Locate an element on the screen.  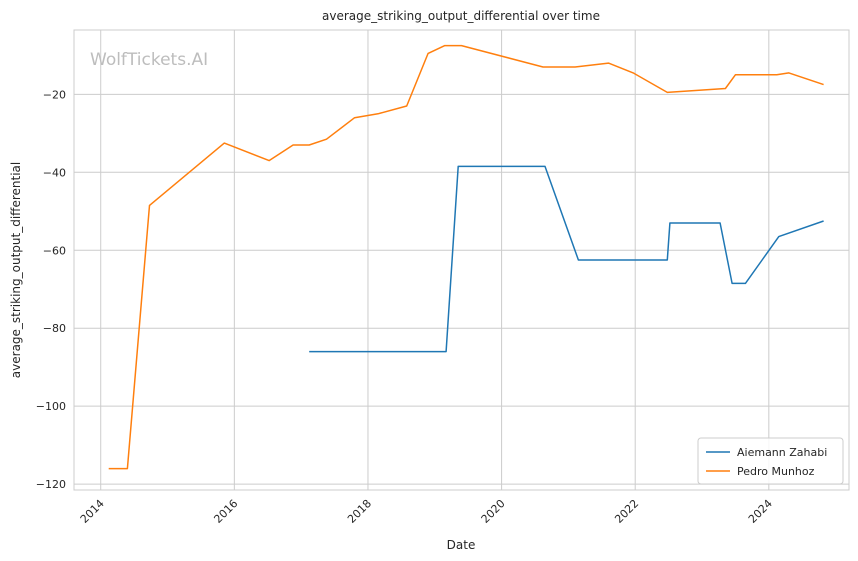
watermark-text: WolfTickets.AI is located at coordinates (149, 60).